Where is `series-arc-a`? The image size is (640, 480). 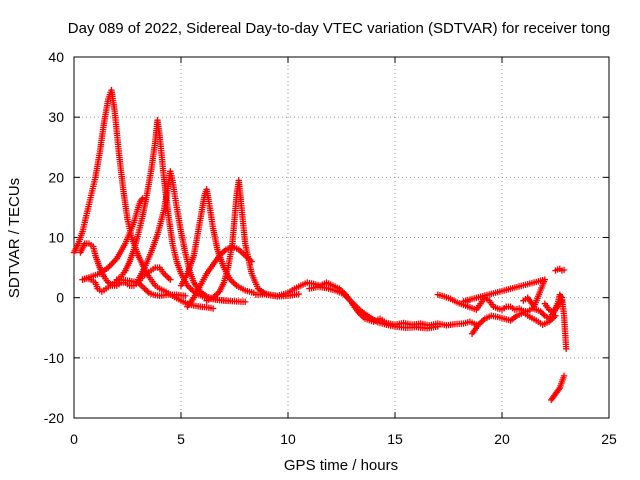 series-arc-a is located at coordinates (143, 199).